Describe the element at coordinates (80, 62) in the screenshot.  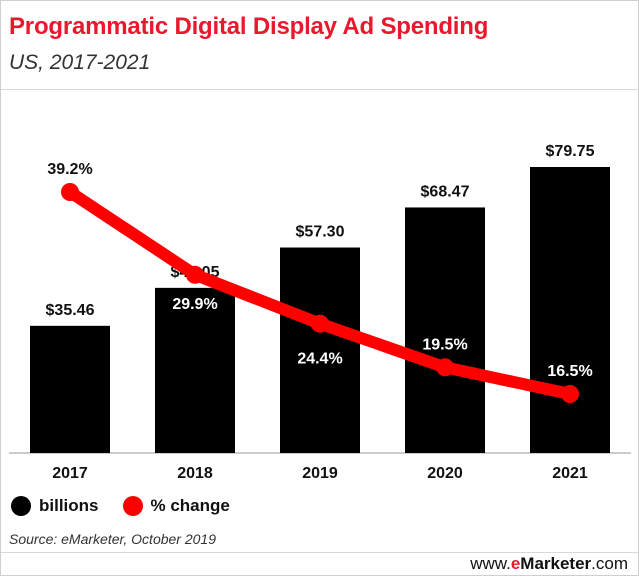
I see `chart-subtitle: US, 2017-2021` at that location.